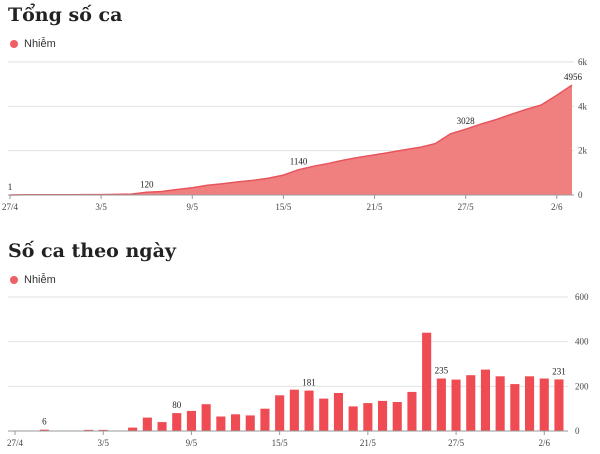 The image size is (600, 454). What do you see at coordinates (299, 162) in the screenshot?
I see `data-label: 1140` at bounding box center [299, 162].